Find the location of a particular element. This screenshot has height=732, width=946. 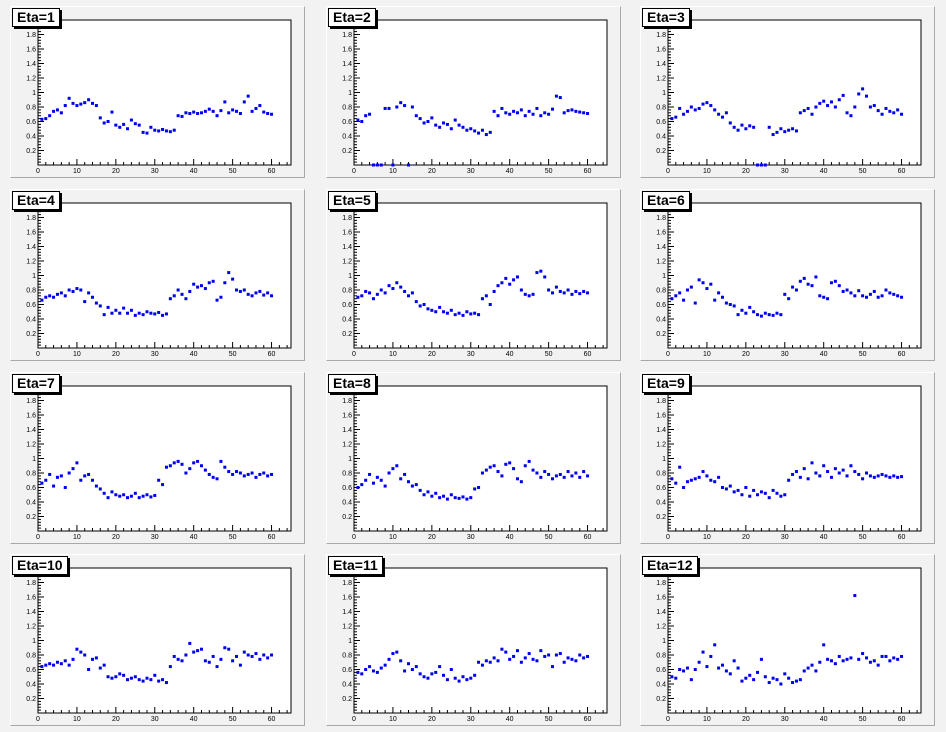

x-tick-label: 50 is located at coordinates (549, 354).